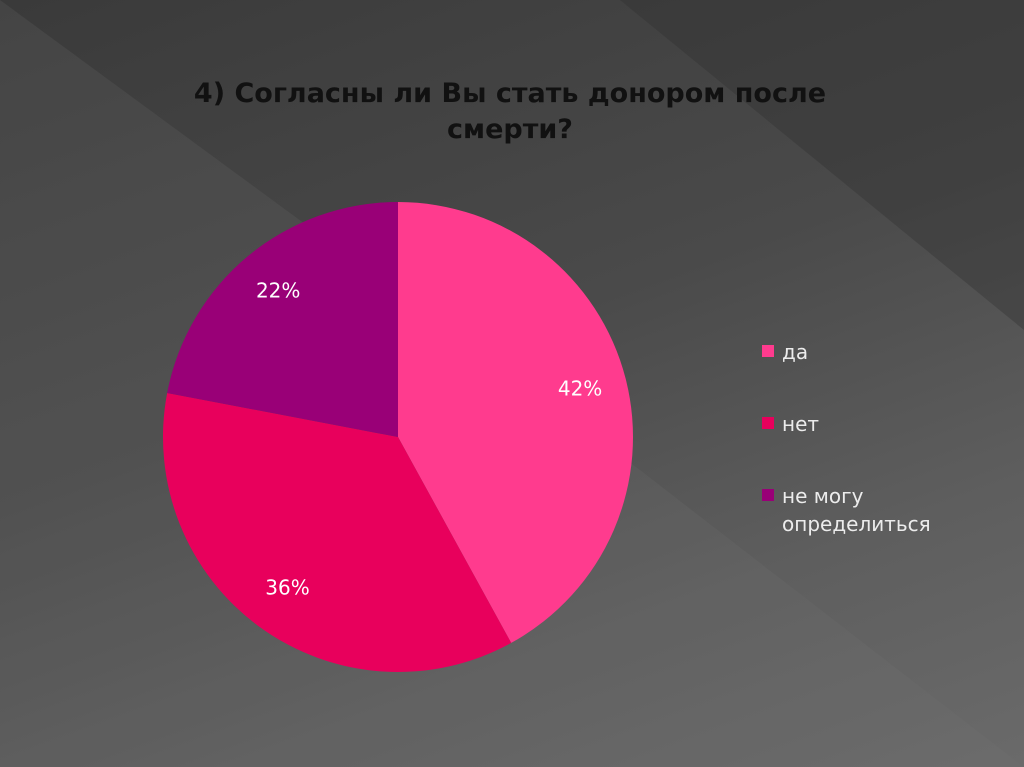 The height and width of the screenshot is (767, 1024). I want to click on legend-item-net: нет, so click(882, 424).